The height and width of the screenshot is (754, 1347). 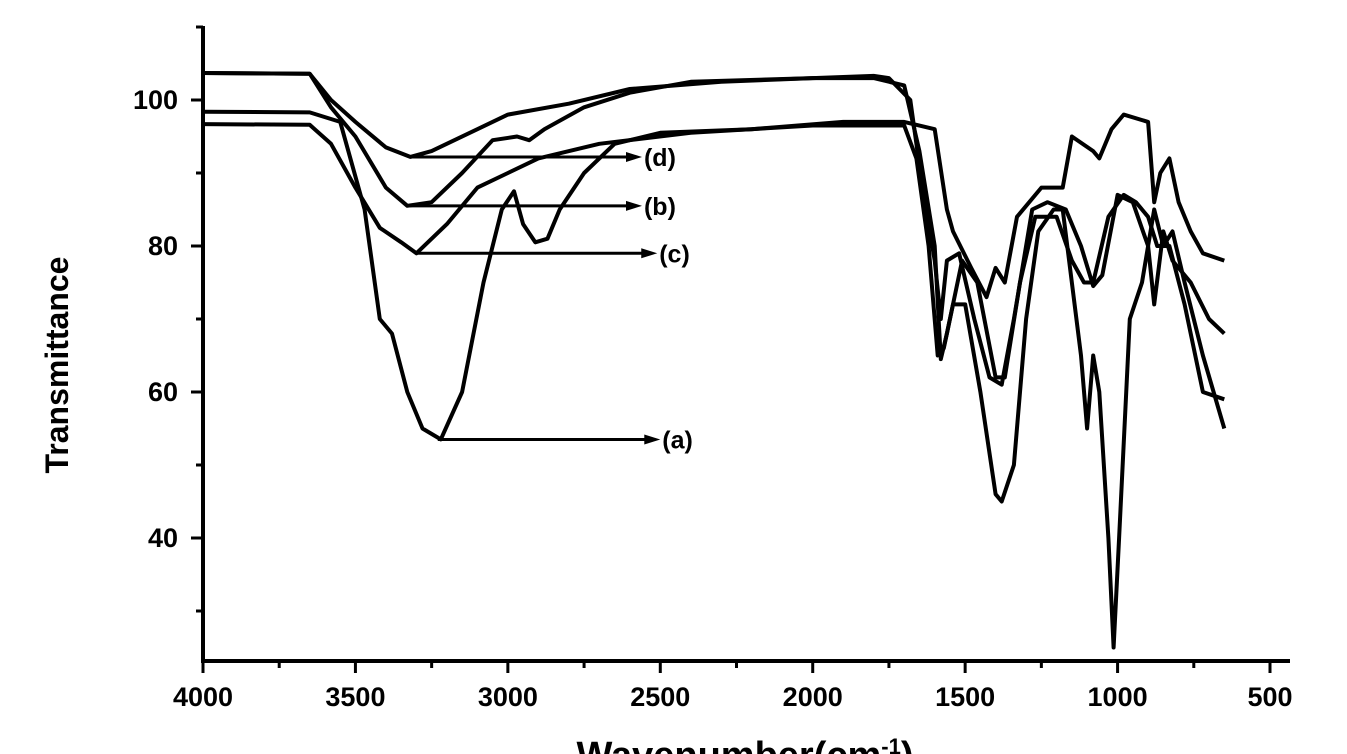 I want to click on series-label: (a), so click(x=677, y=440).